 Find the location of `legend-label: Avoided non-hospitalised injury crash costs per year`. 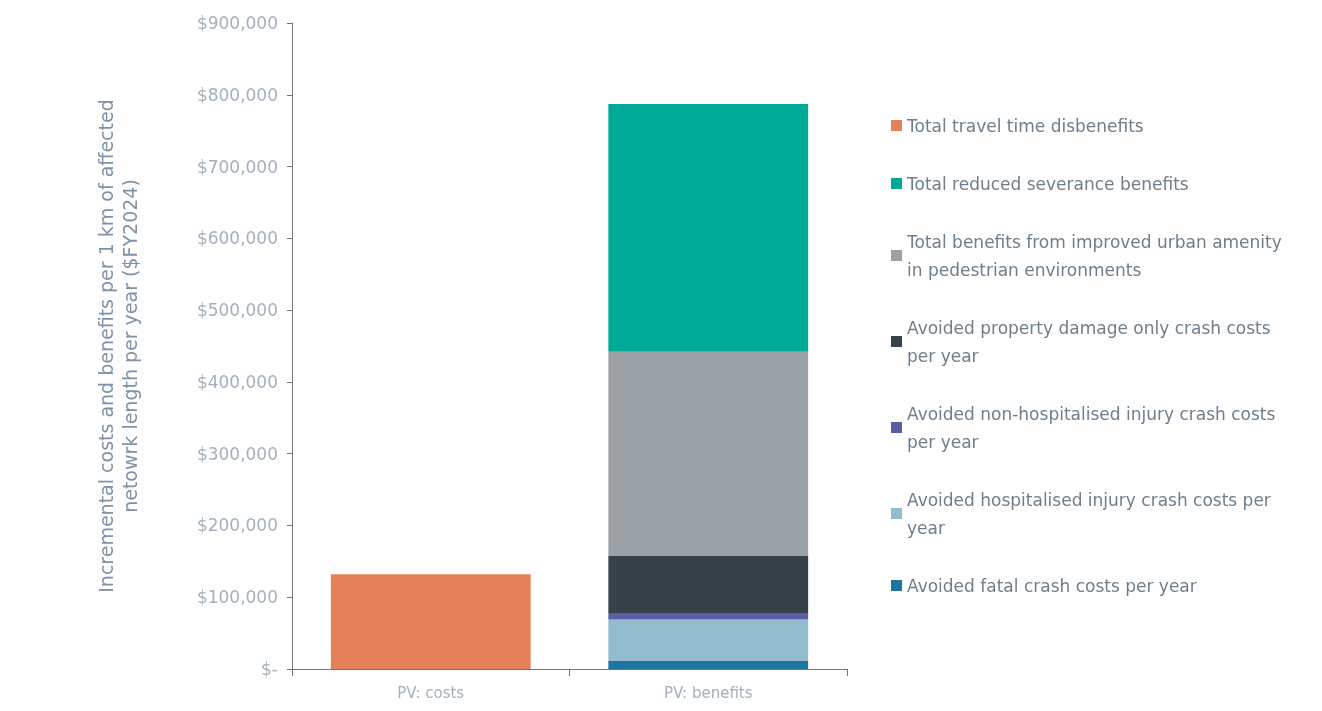

legend-label: Avoided non-hospitalised injury crash costs per year is located at coordinates (1094, 427).